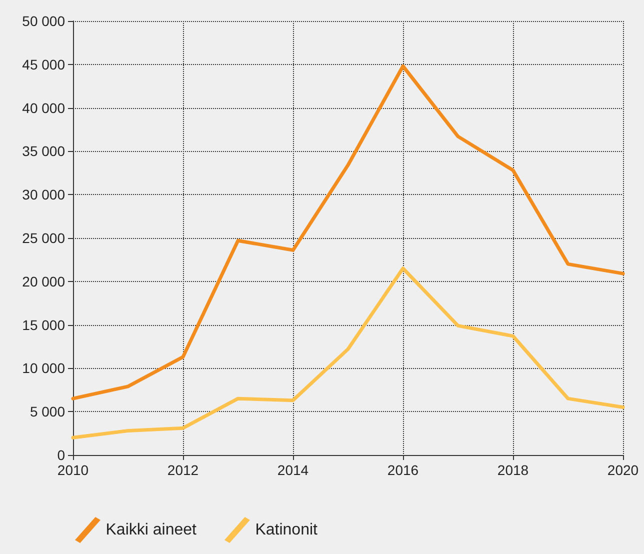  I want to click on y-tick-label: 15 000, so click(44, 324).